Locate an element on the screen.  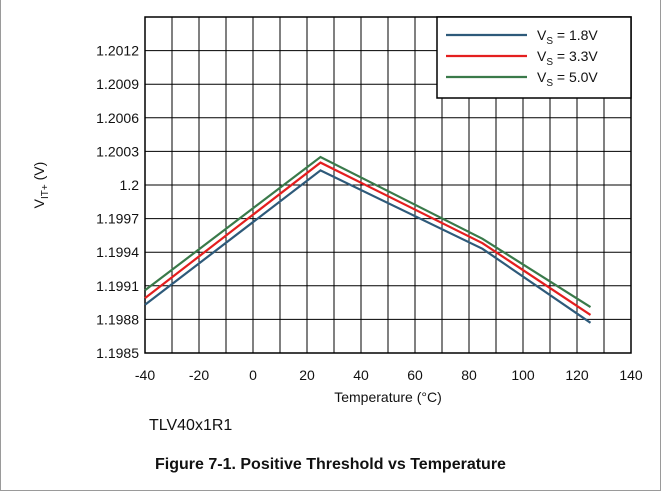
legend-box is located at coordinates (534, 57).